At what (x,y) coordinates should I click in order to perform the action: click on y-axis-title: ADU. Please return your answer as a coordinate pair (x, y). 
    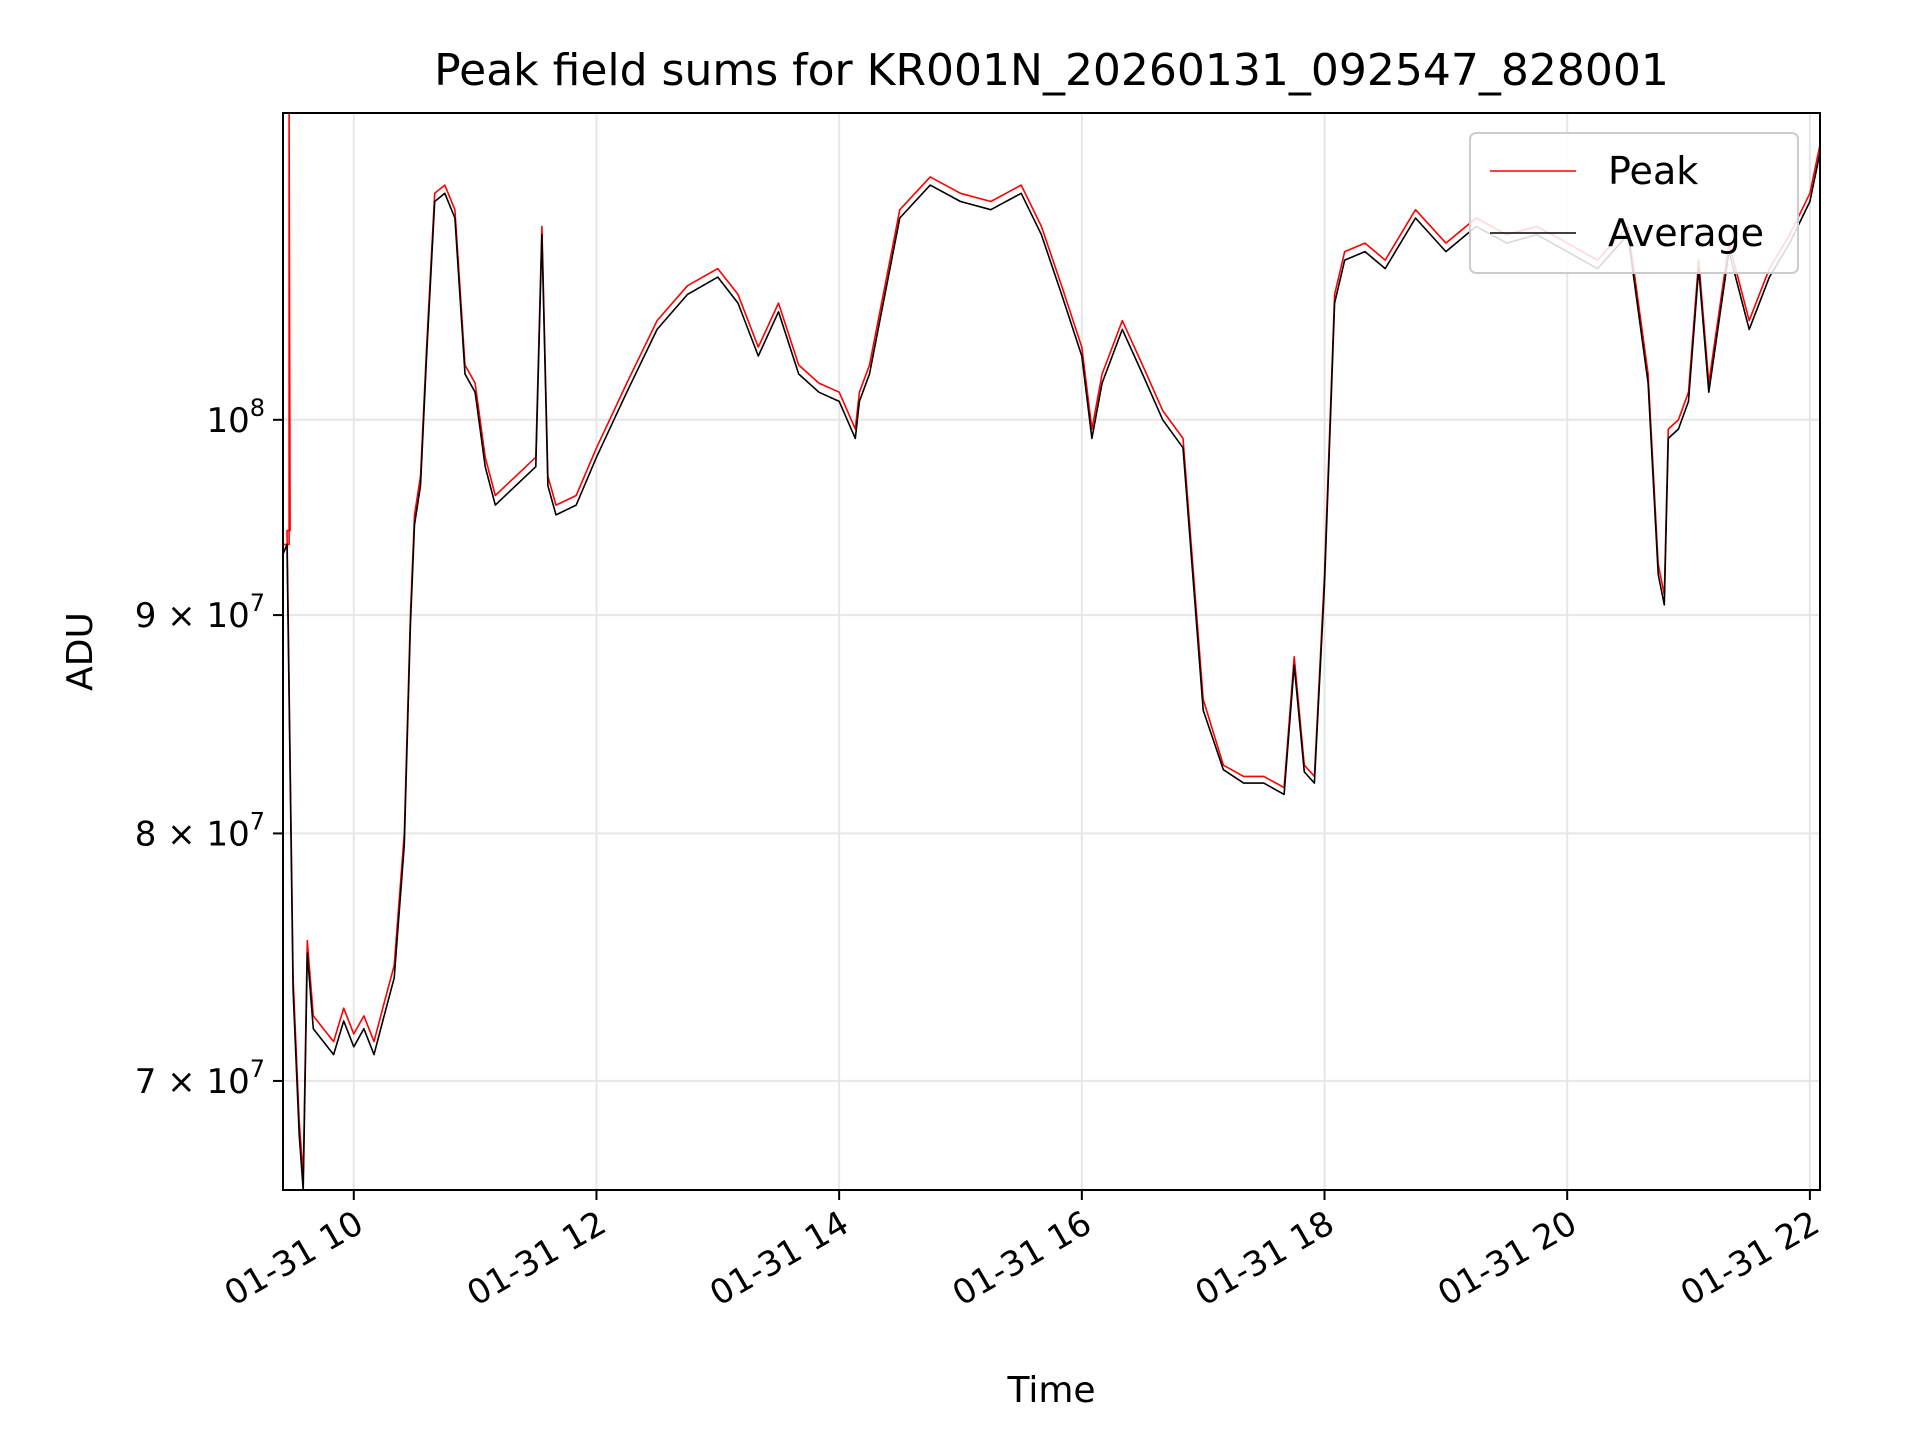
    Looking at the image, I should click on (80, 651).